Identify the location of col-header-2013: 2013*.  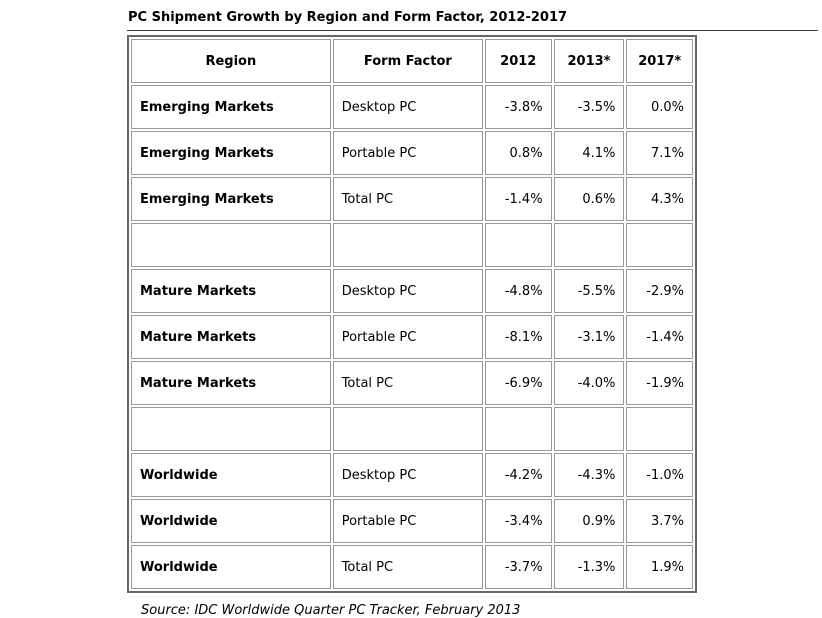
(589, 61).